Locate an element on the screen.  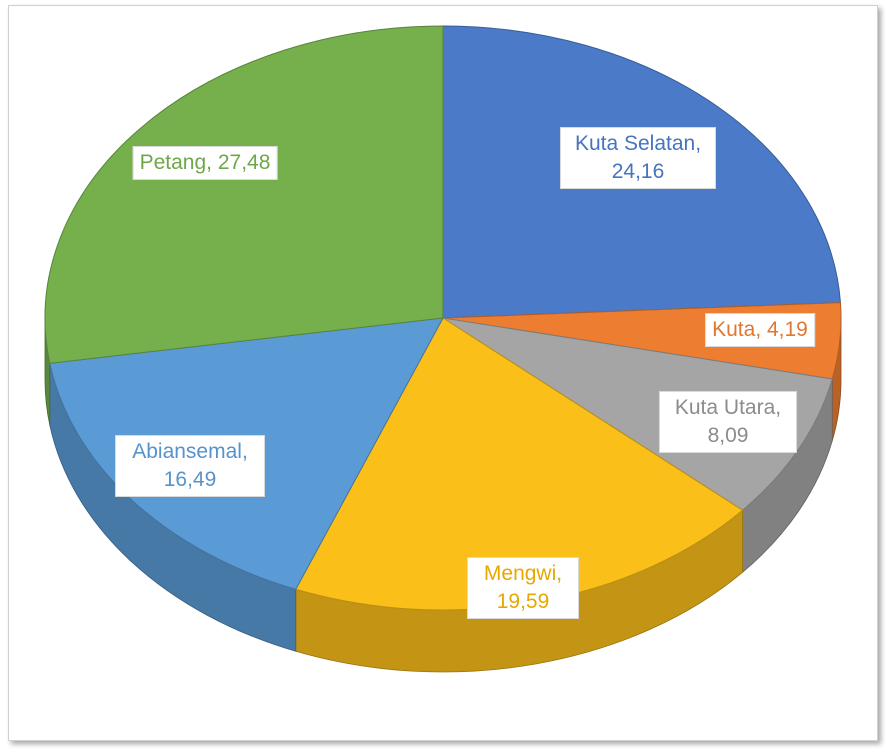
data-label: Petang, 27,48 is located at coordinates (205, 163).